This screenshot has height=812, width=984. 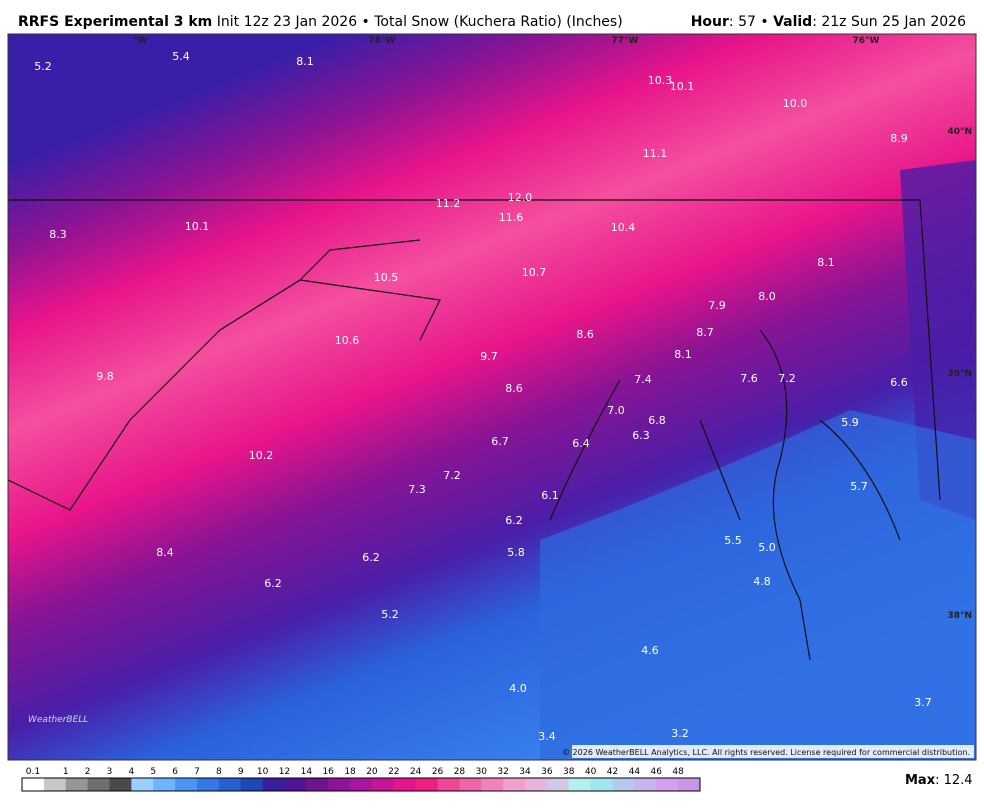 I want to click on colorbar-label: 40, so click(x=591, y=772).